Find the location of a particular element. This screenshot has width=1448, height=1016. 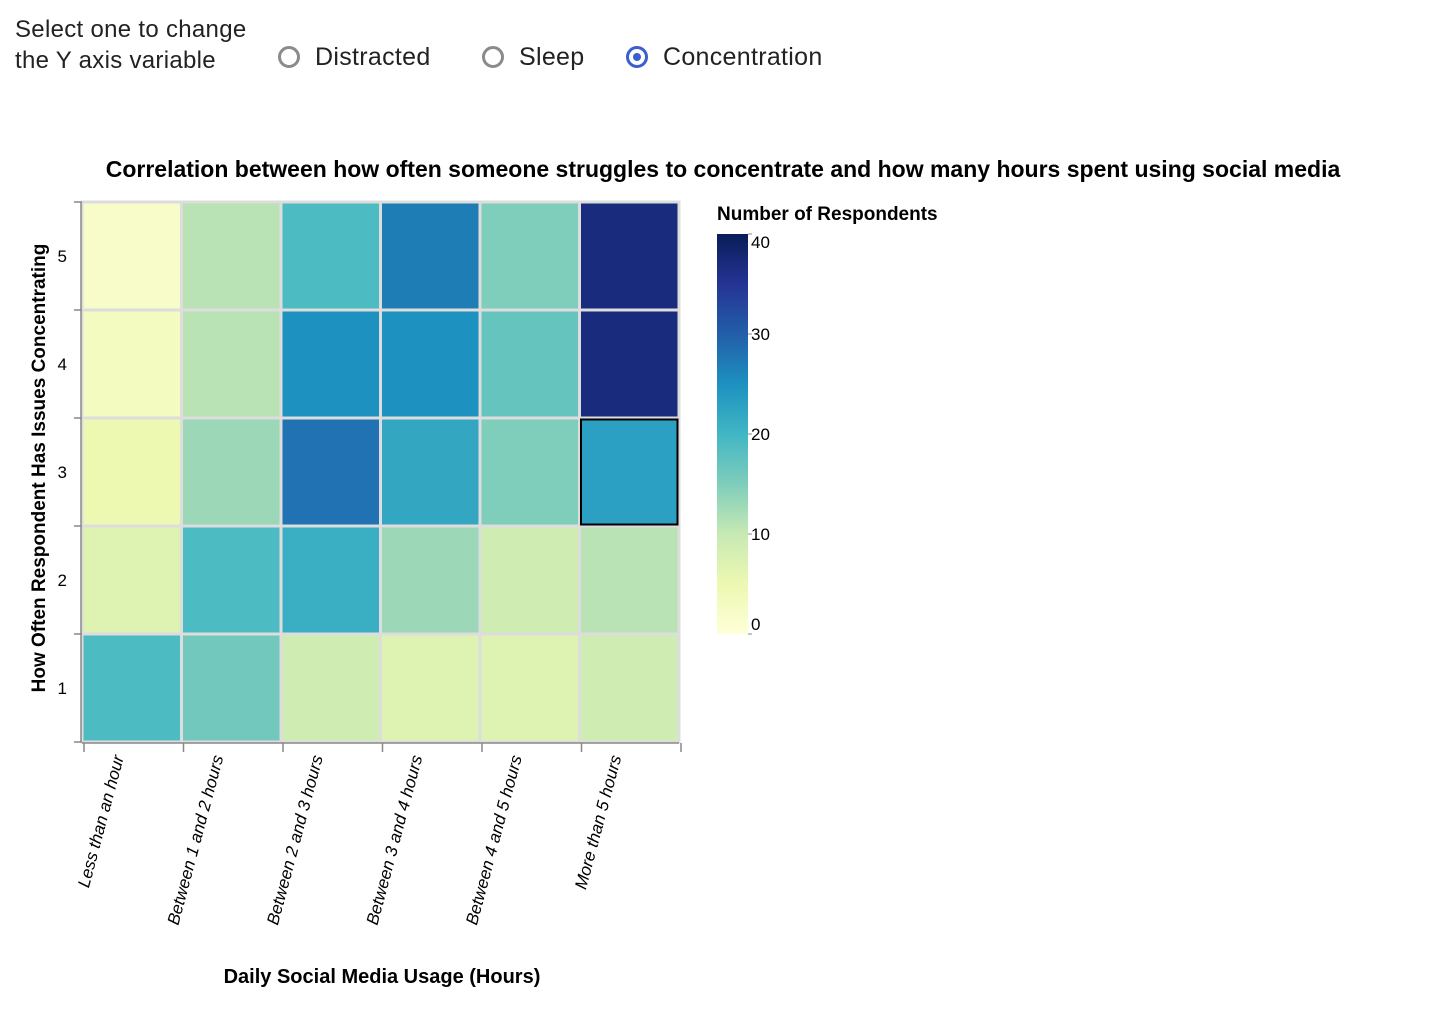

legend-tick-label-0: 0 is located at coordinates (755, 624).